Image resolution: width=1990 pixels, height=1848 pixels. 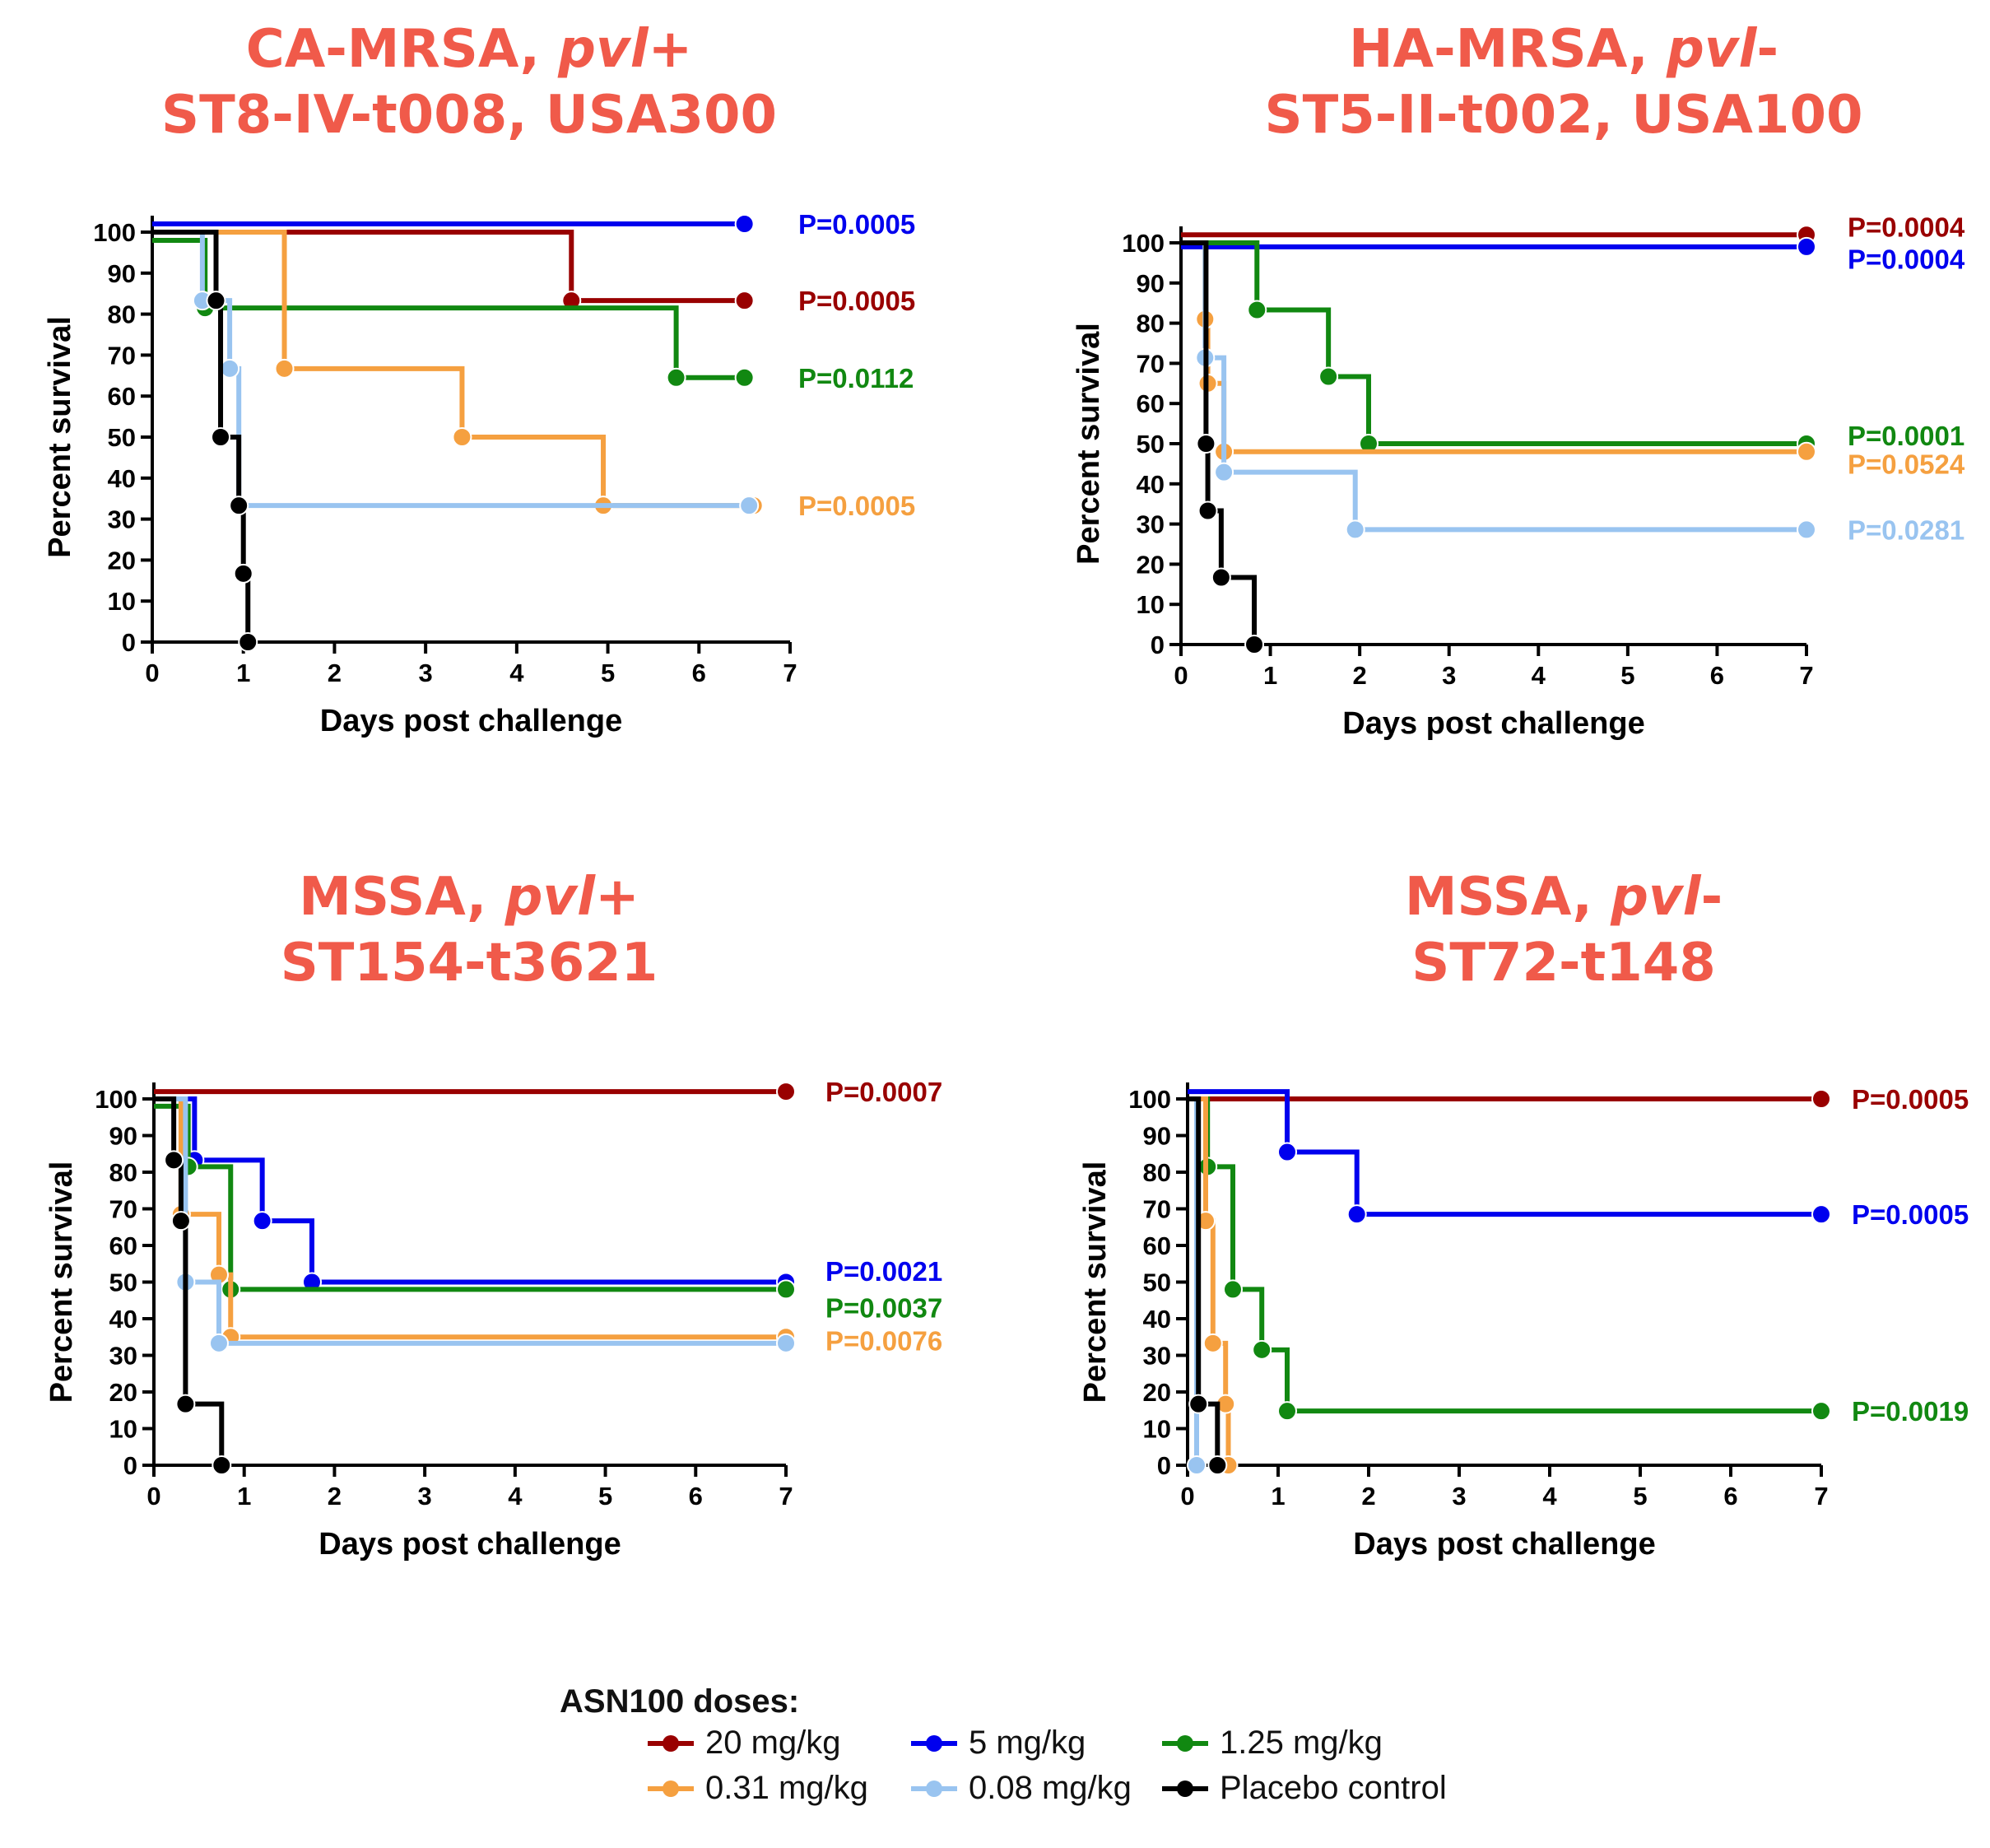 What do you see at coordinates (786, 1788) in the screenshot?
I see `legend-label: 0.31 mg/kg` at bounding box center [786, 1788].